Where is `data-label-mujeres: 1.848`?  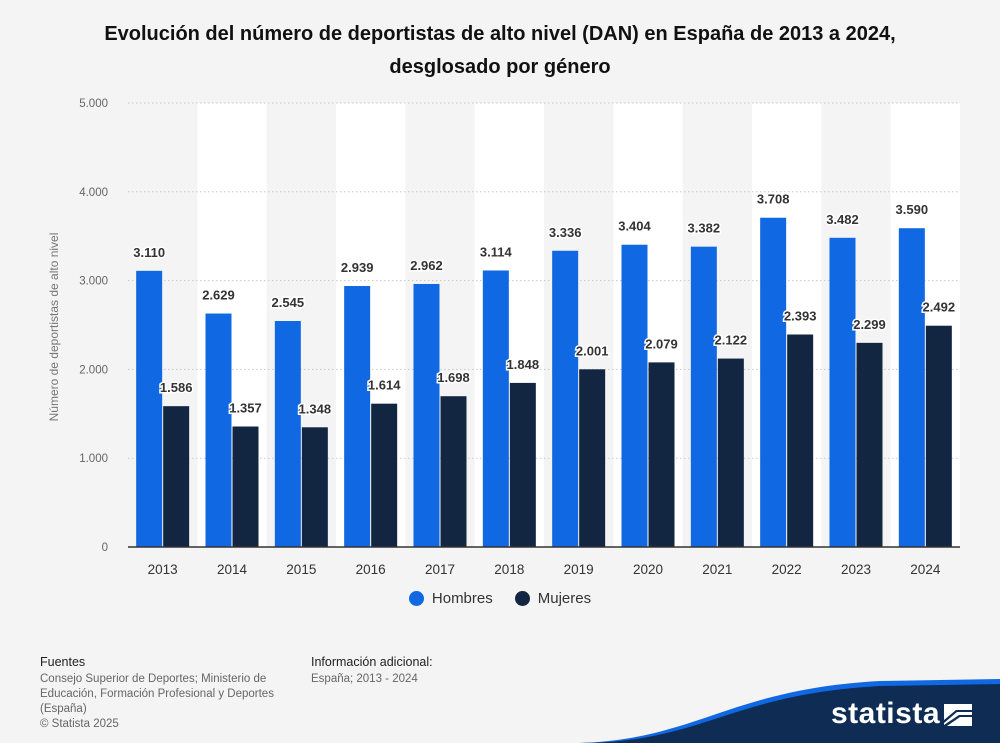 data-label-mujeres: 1.848 is located at coordinates (523, 364).